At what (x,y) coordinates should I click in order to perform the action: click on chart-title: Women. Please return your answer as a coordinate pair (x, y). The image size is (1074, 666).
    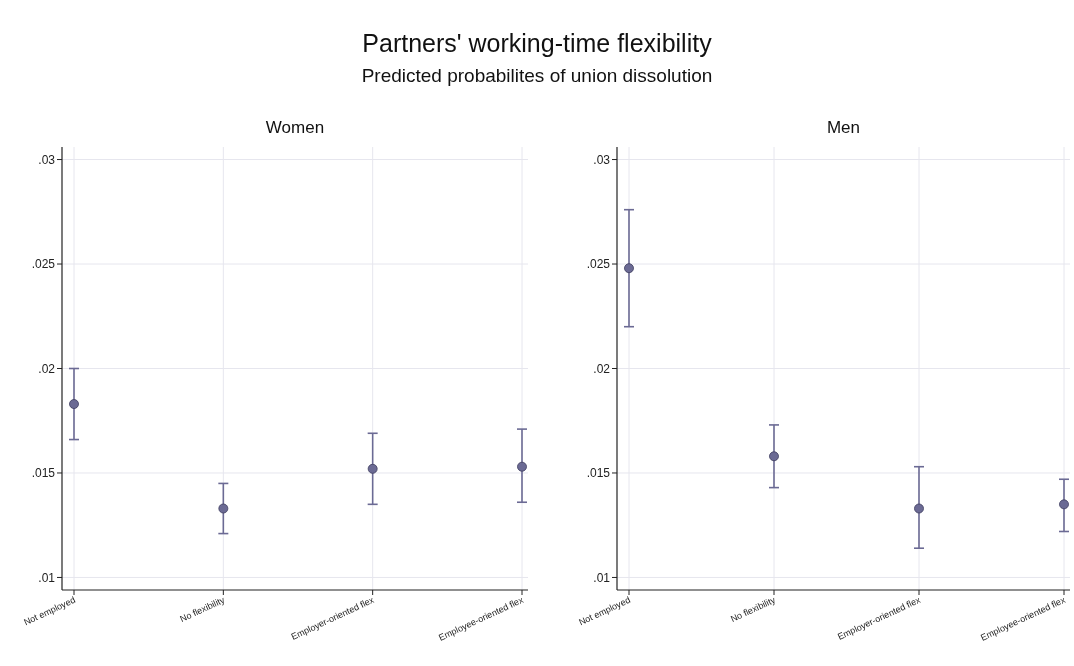
    Looking at the image, I should click on (295, 127).